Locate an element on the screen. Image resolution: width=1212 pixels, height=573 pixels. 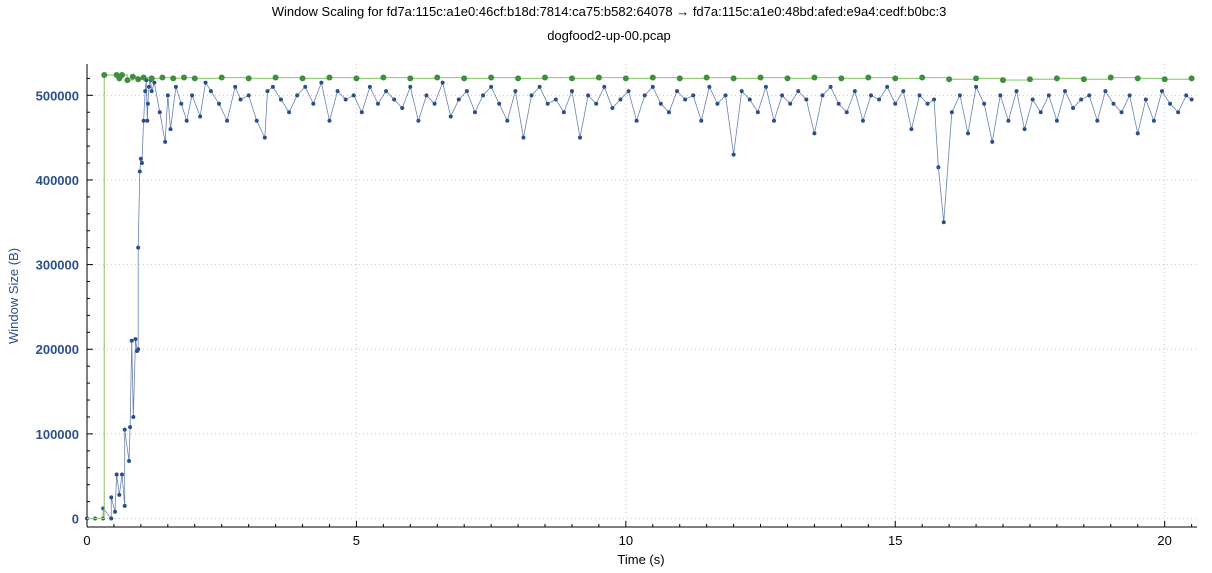
y-tick-label: 300000 is located at coordinates (57, 265).